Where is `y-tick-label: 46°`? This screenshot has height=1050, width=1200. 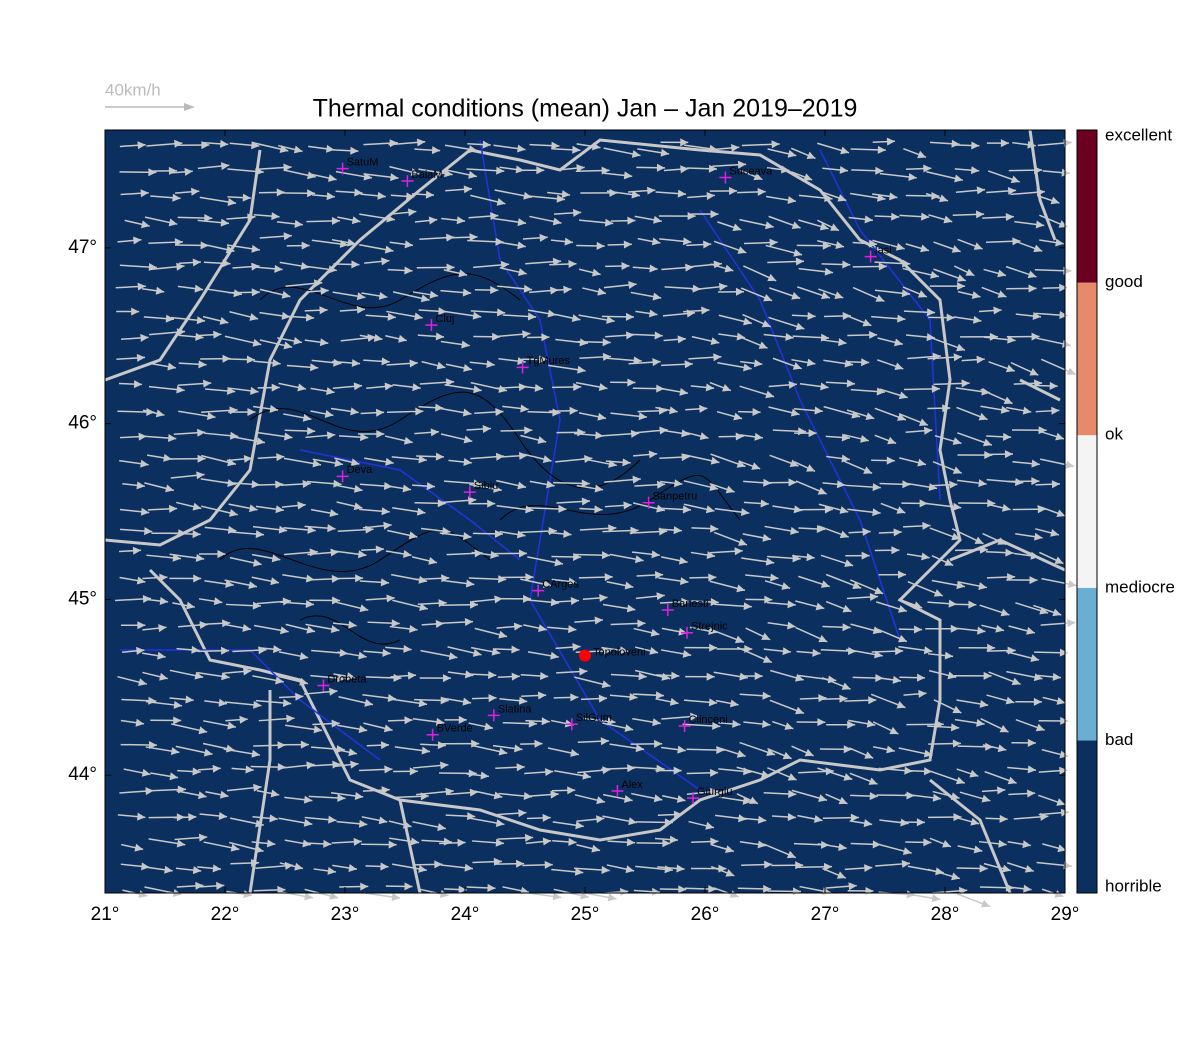 y-tick-label: 46° is located at coordinates (82, 423).